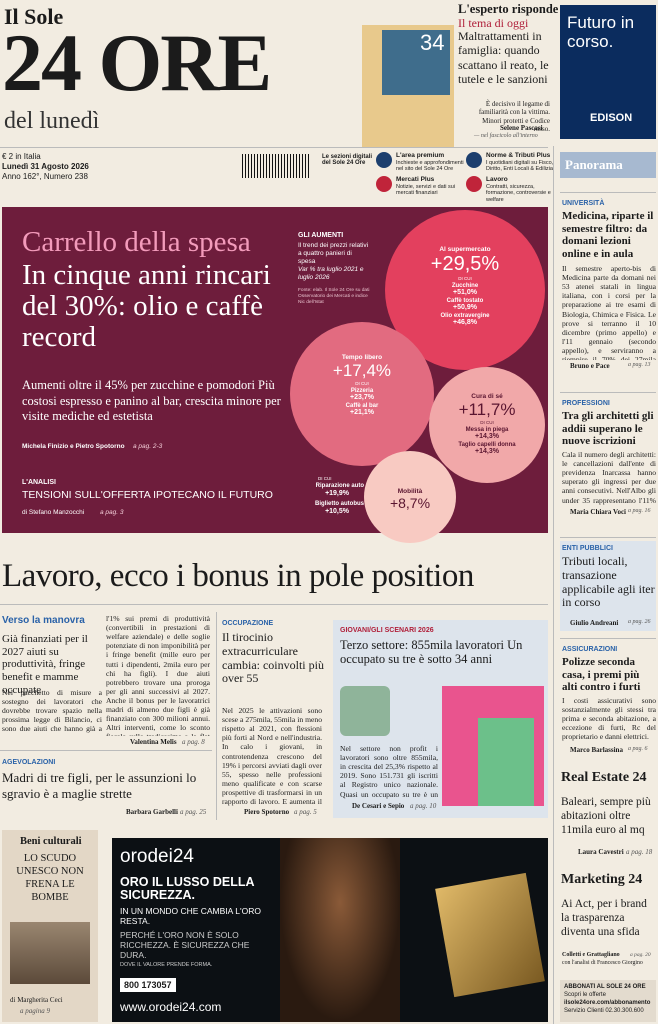  What do you see at coordinates (608, 586) in the screenshot?
I see `panorama-box` at bounding box center [608, 586].